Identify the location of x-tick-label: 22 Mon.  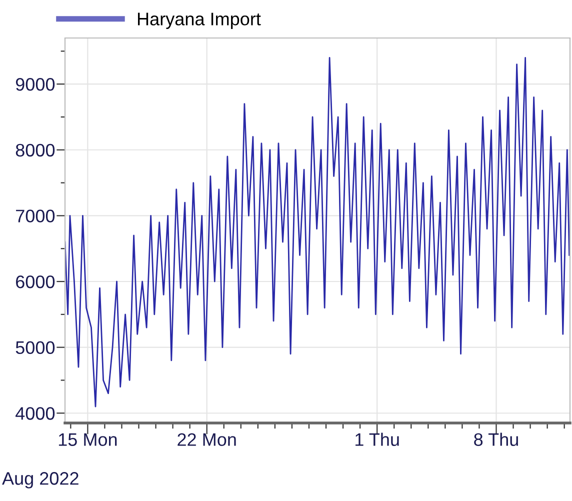
(207, 439).